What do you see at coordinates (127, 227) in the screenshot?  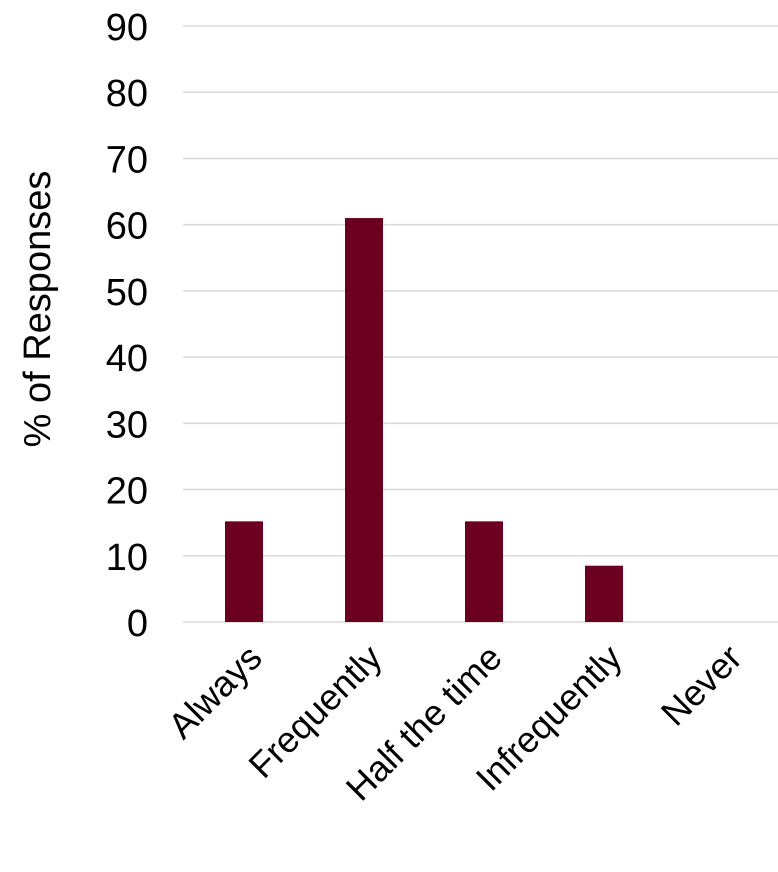 I see `y-tick-label: 60` at bounding box center [127, 227].